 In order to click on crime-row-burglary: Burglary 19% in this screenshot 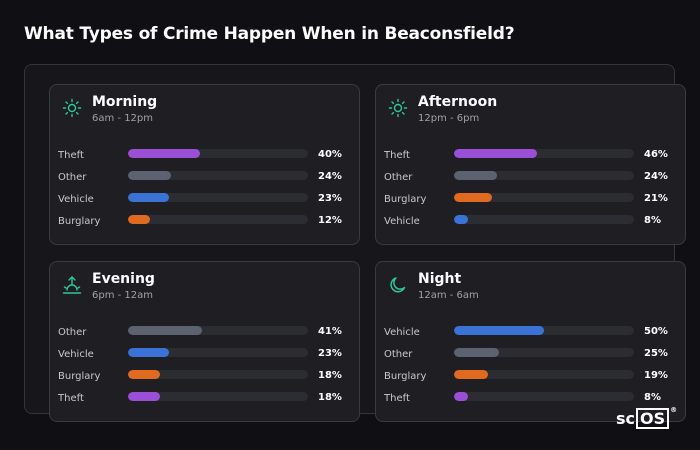, I will do `click(531, 378)`.